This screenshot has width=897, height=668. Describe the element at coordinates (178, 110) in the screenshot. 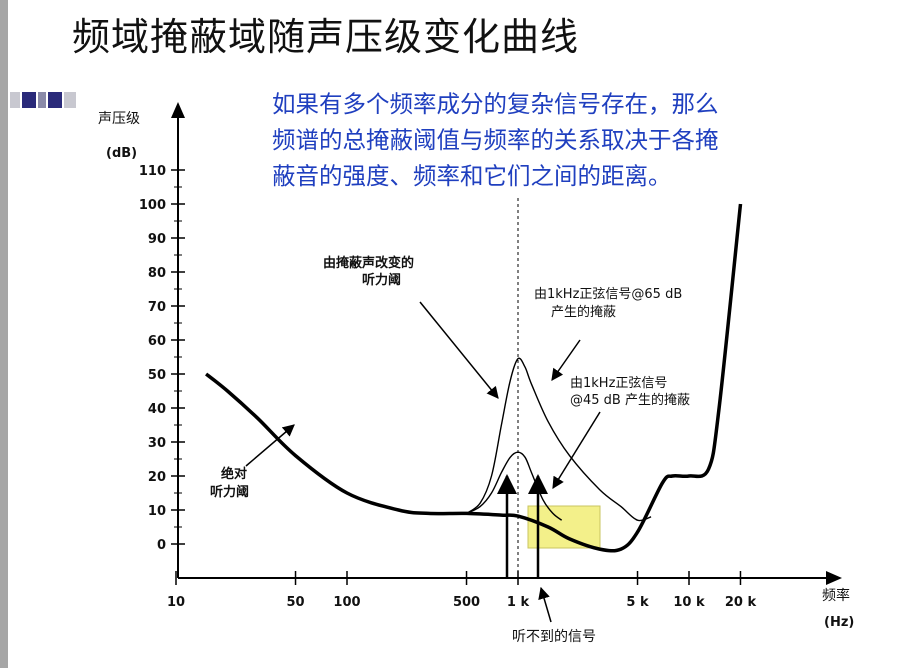

I see `y-axis-arrow` at that location.